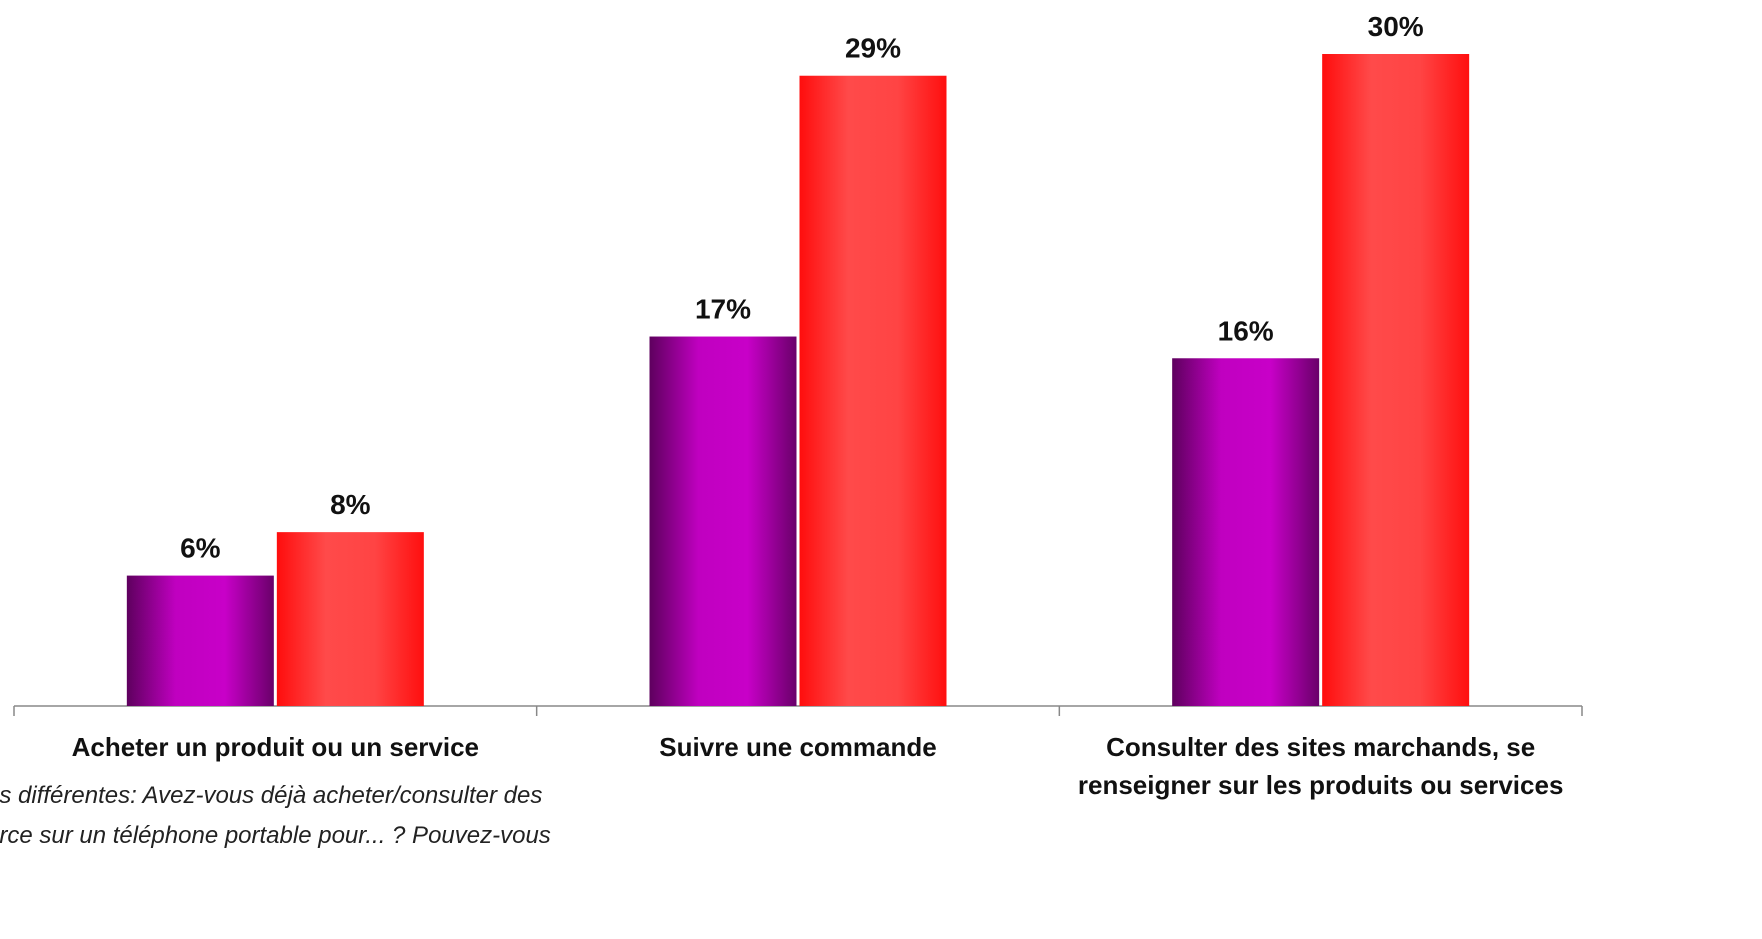  Describe the element at coordinates (723, 309) in the screenshot. I see `data-label: 17%` at that location.